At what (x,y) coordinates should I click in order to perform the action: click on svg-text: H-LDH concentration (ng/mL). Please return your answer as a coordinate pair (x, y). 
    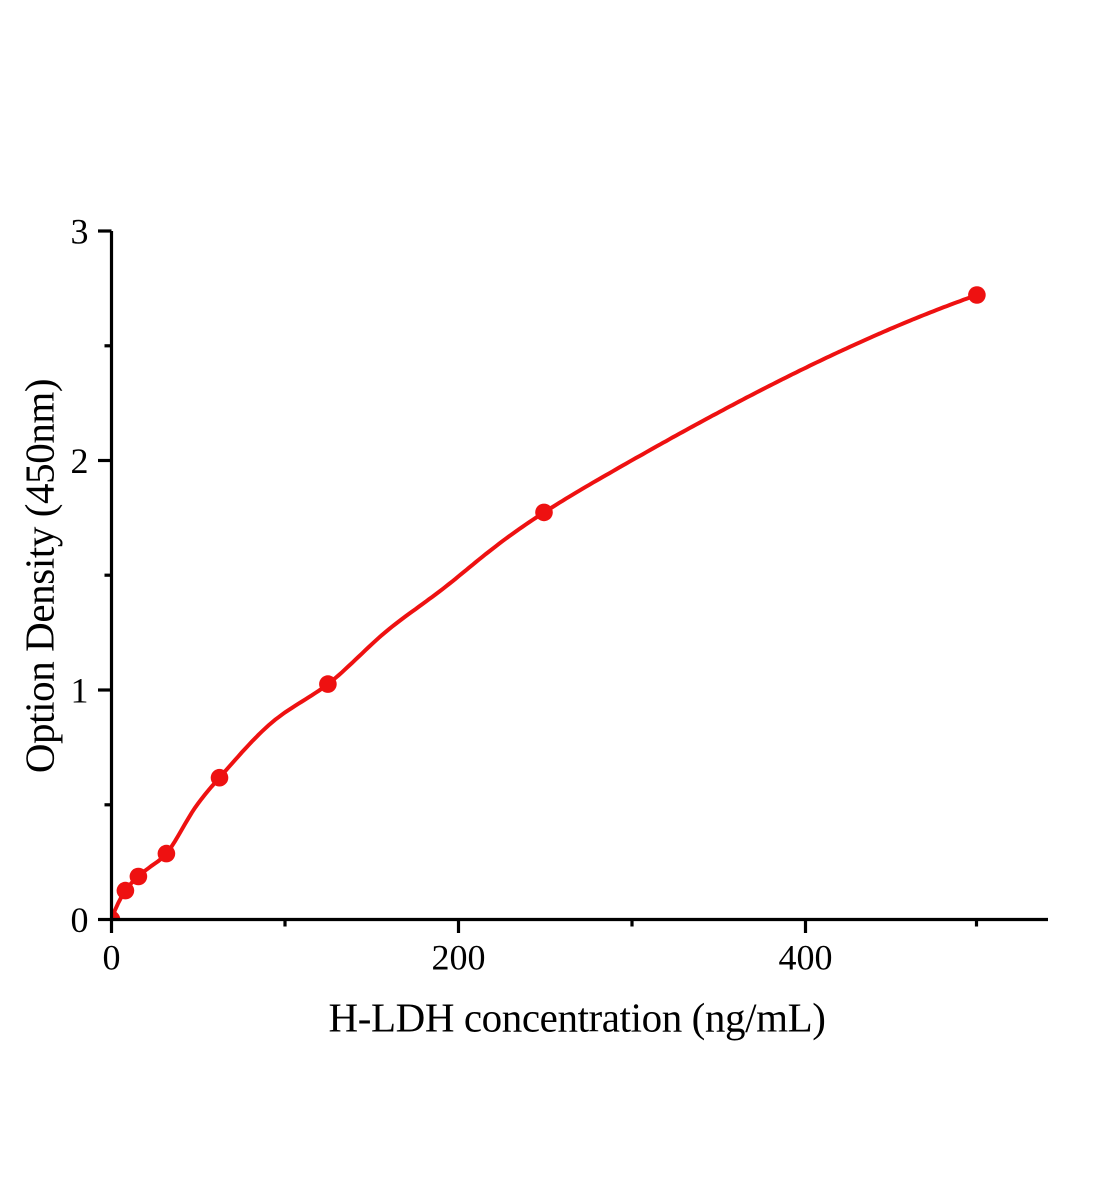
    Looking at the image, I should click on (577, 1018).